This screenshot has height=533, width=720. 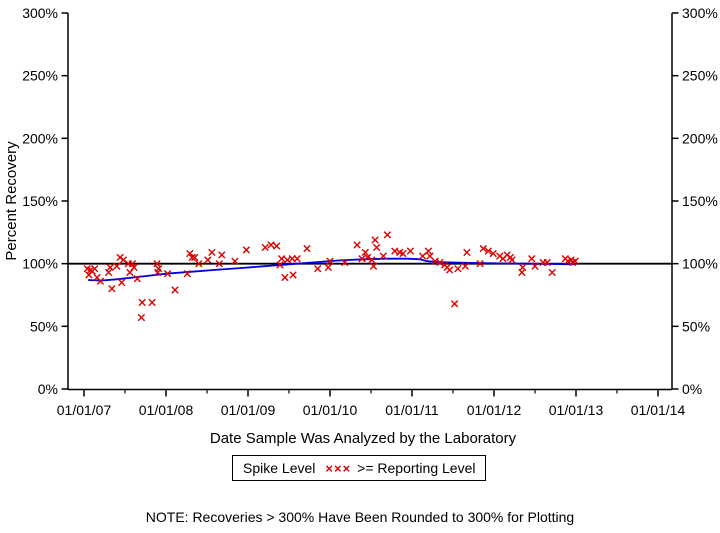 I want to click on legend: Spike Level ××× >= Reporting Level, so click(x=359, y=468).